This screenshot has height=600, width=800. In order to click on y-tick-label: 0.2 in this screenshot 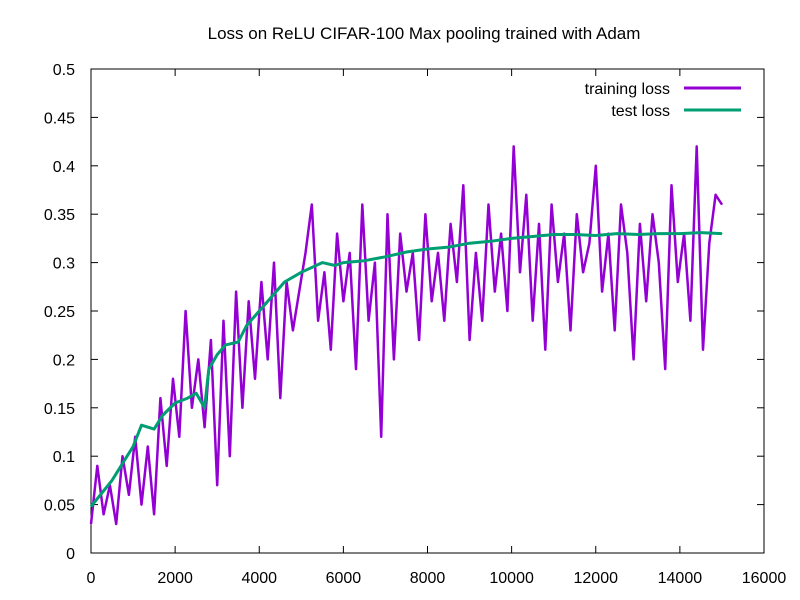, I will do `click(64, 360)`.